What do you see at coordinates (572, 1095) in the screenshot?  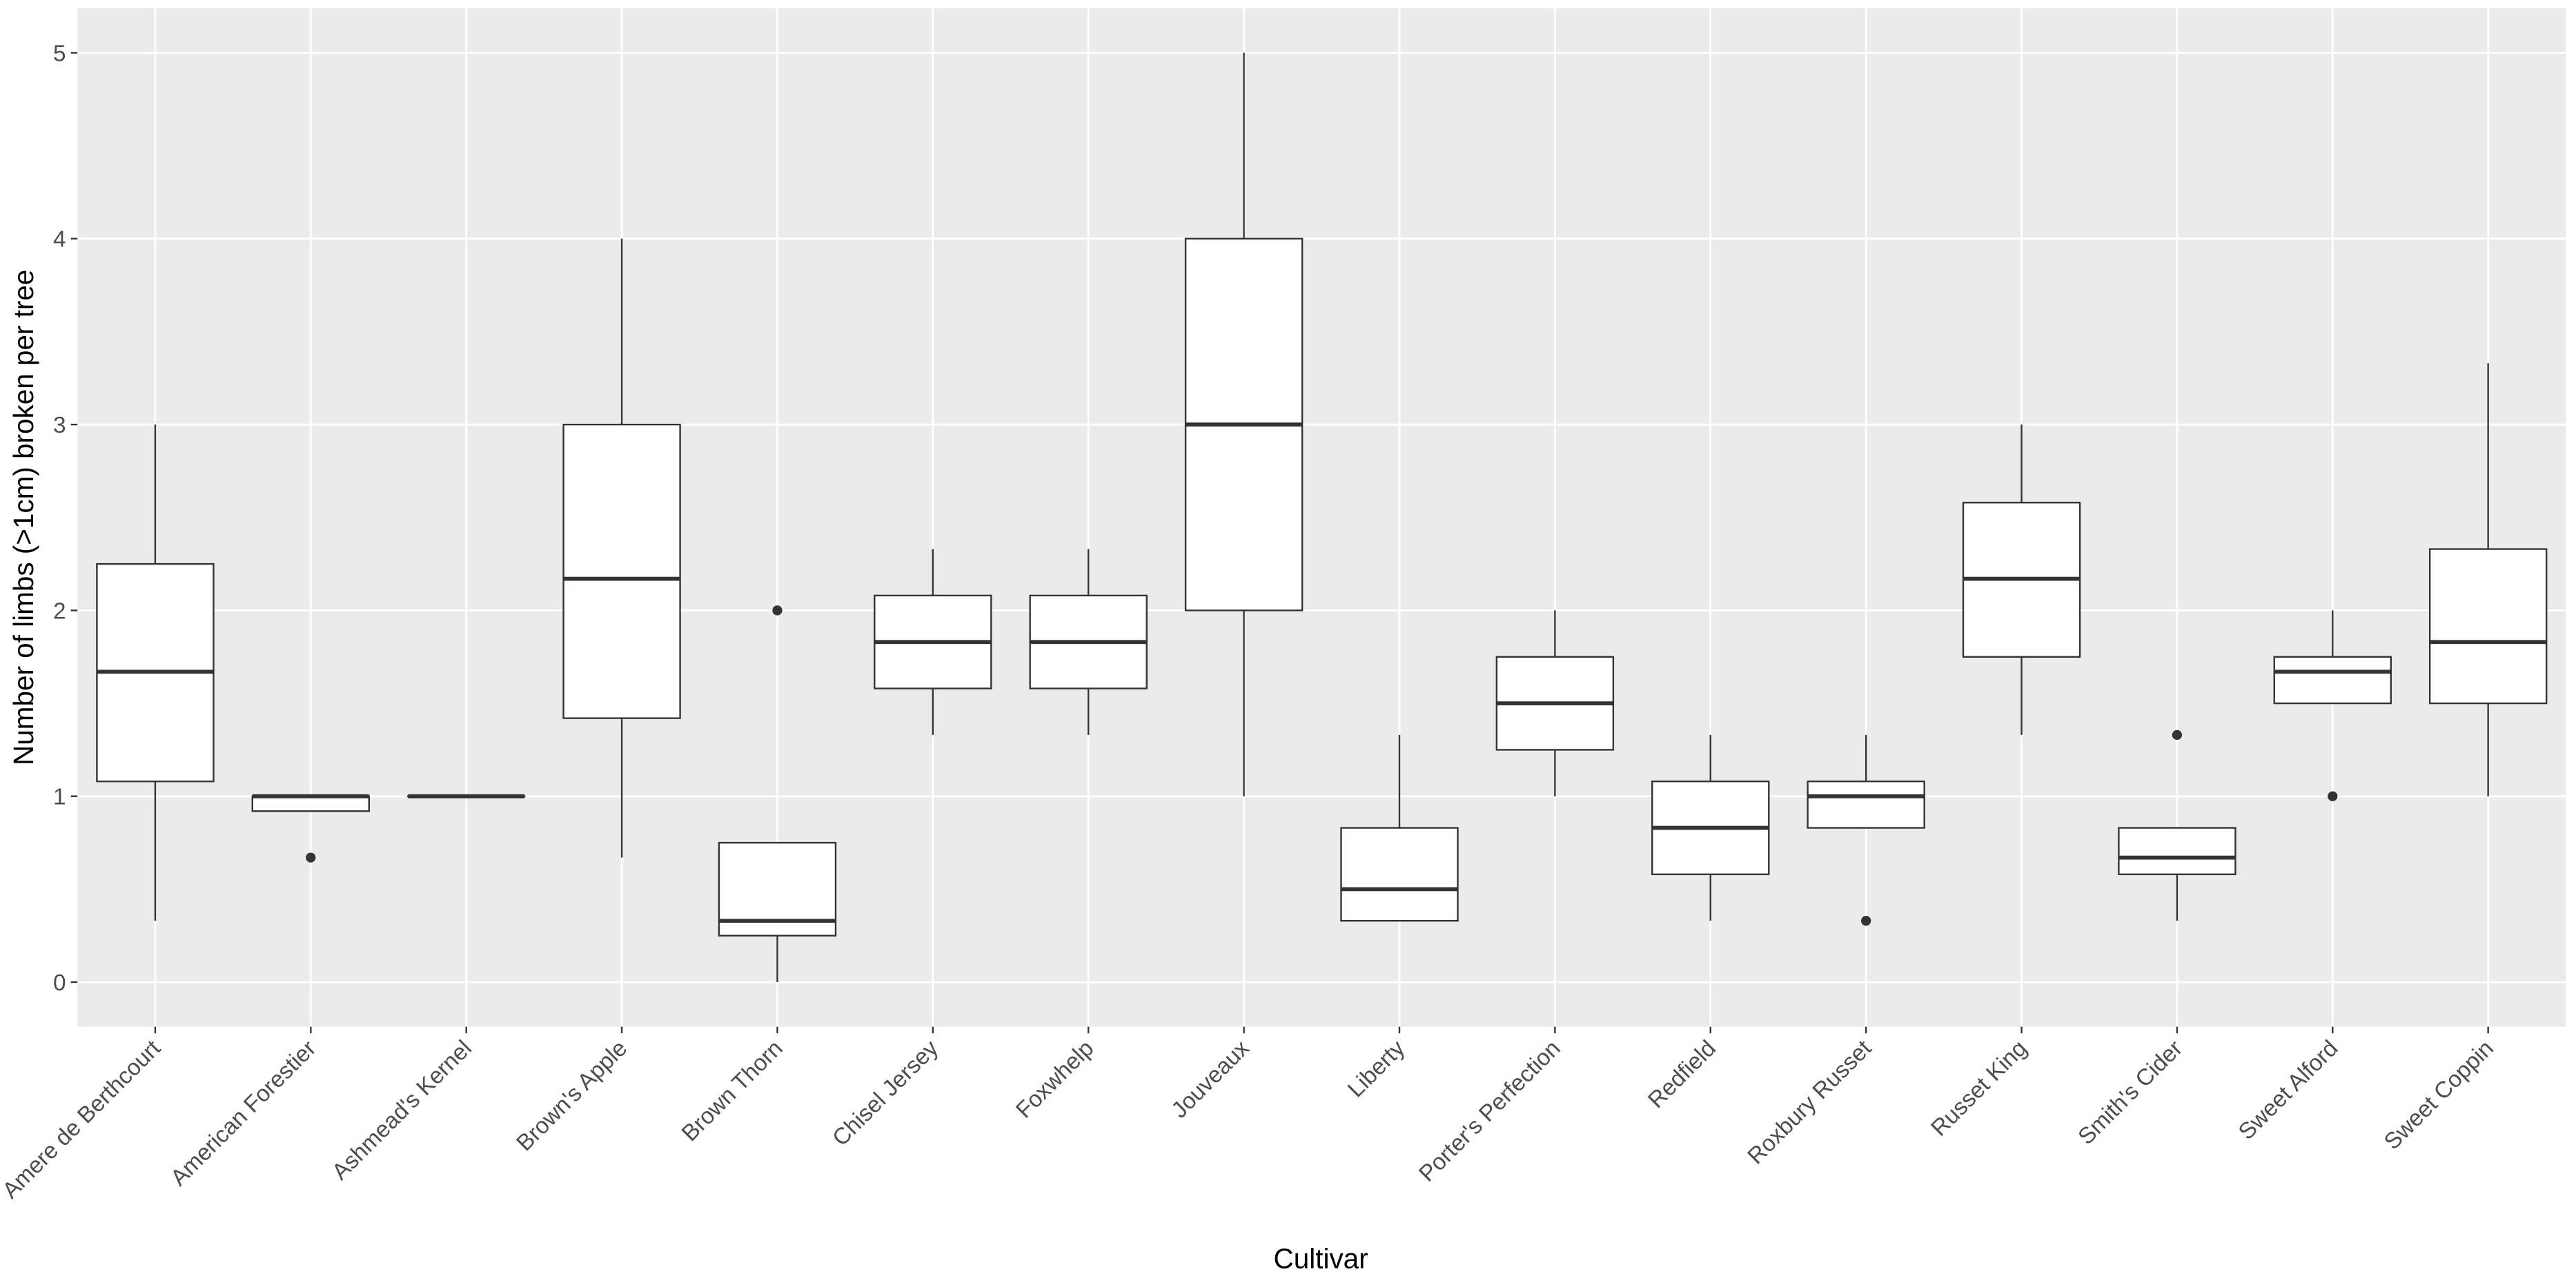 I see `x-tick-label: Brown's Apple` at bounding box center [572, 1095].